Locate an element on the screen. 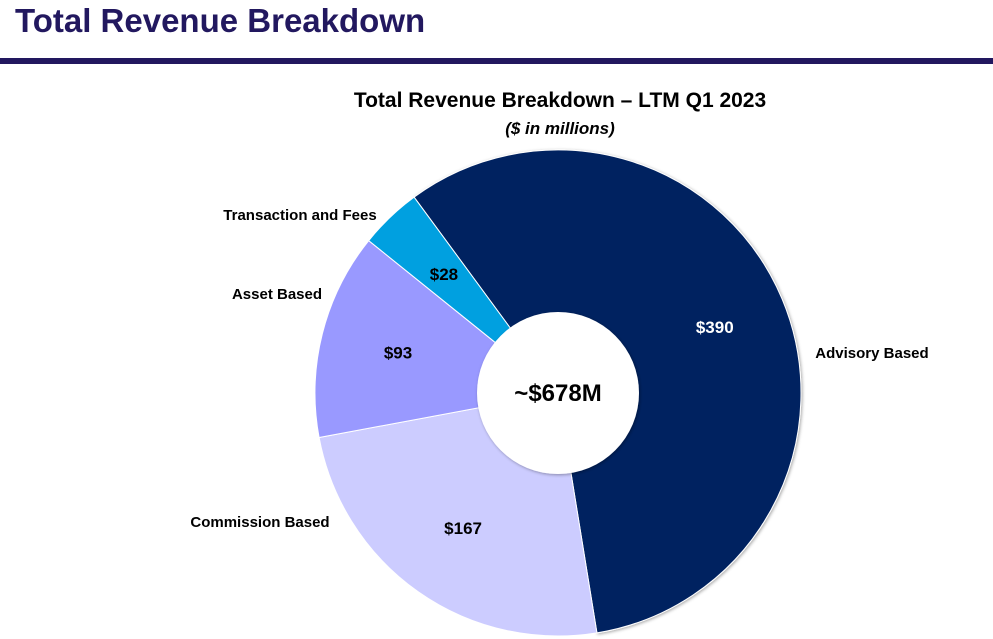  value-label: $93 is located at coordinates (398, 353).